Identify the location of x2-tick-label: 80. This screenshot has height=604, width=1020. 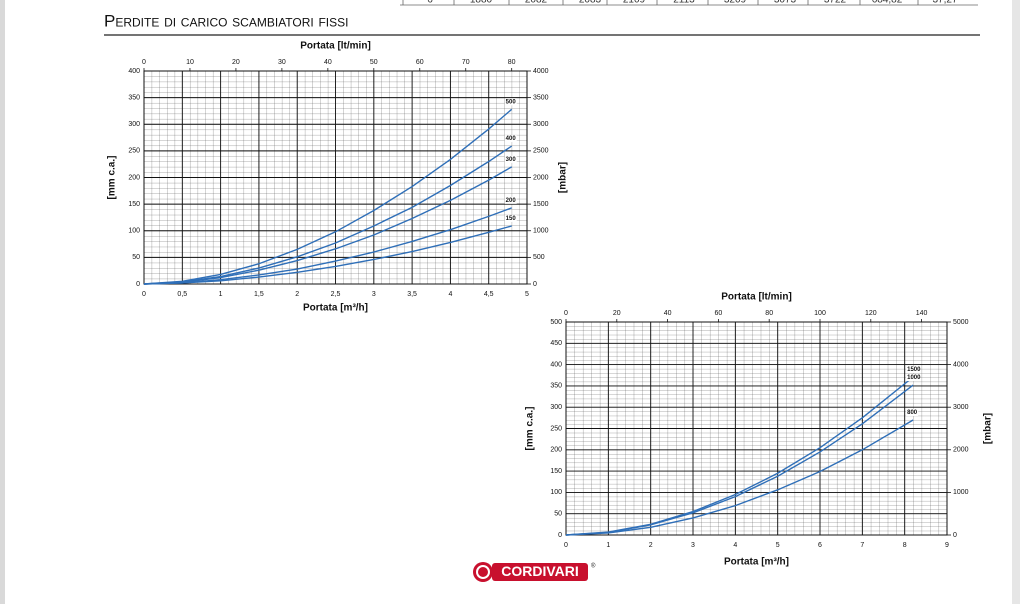
(769, 313).